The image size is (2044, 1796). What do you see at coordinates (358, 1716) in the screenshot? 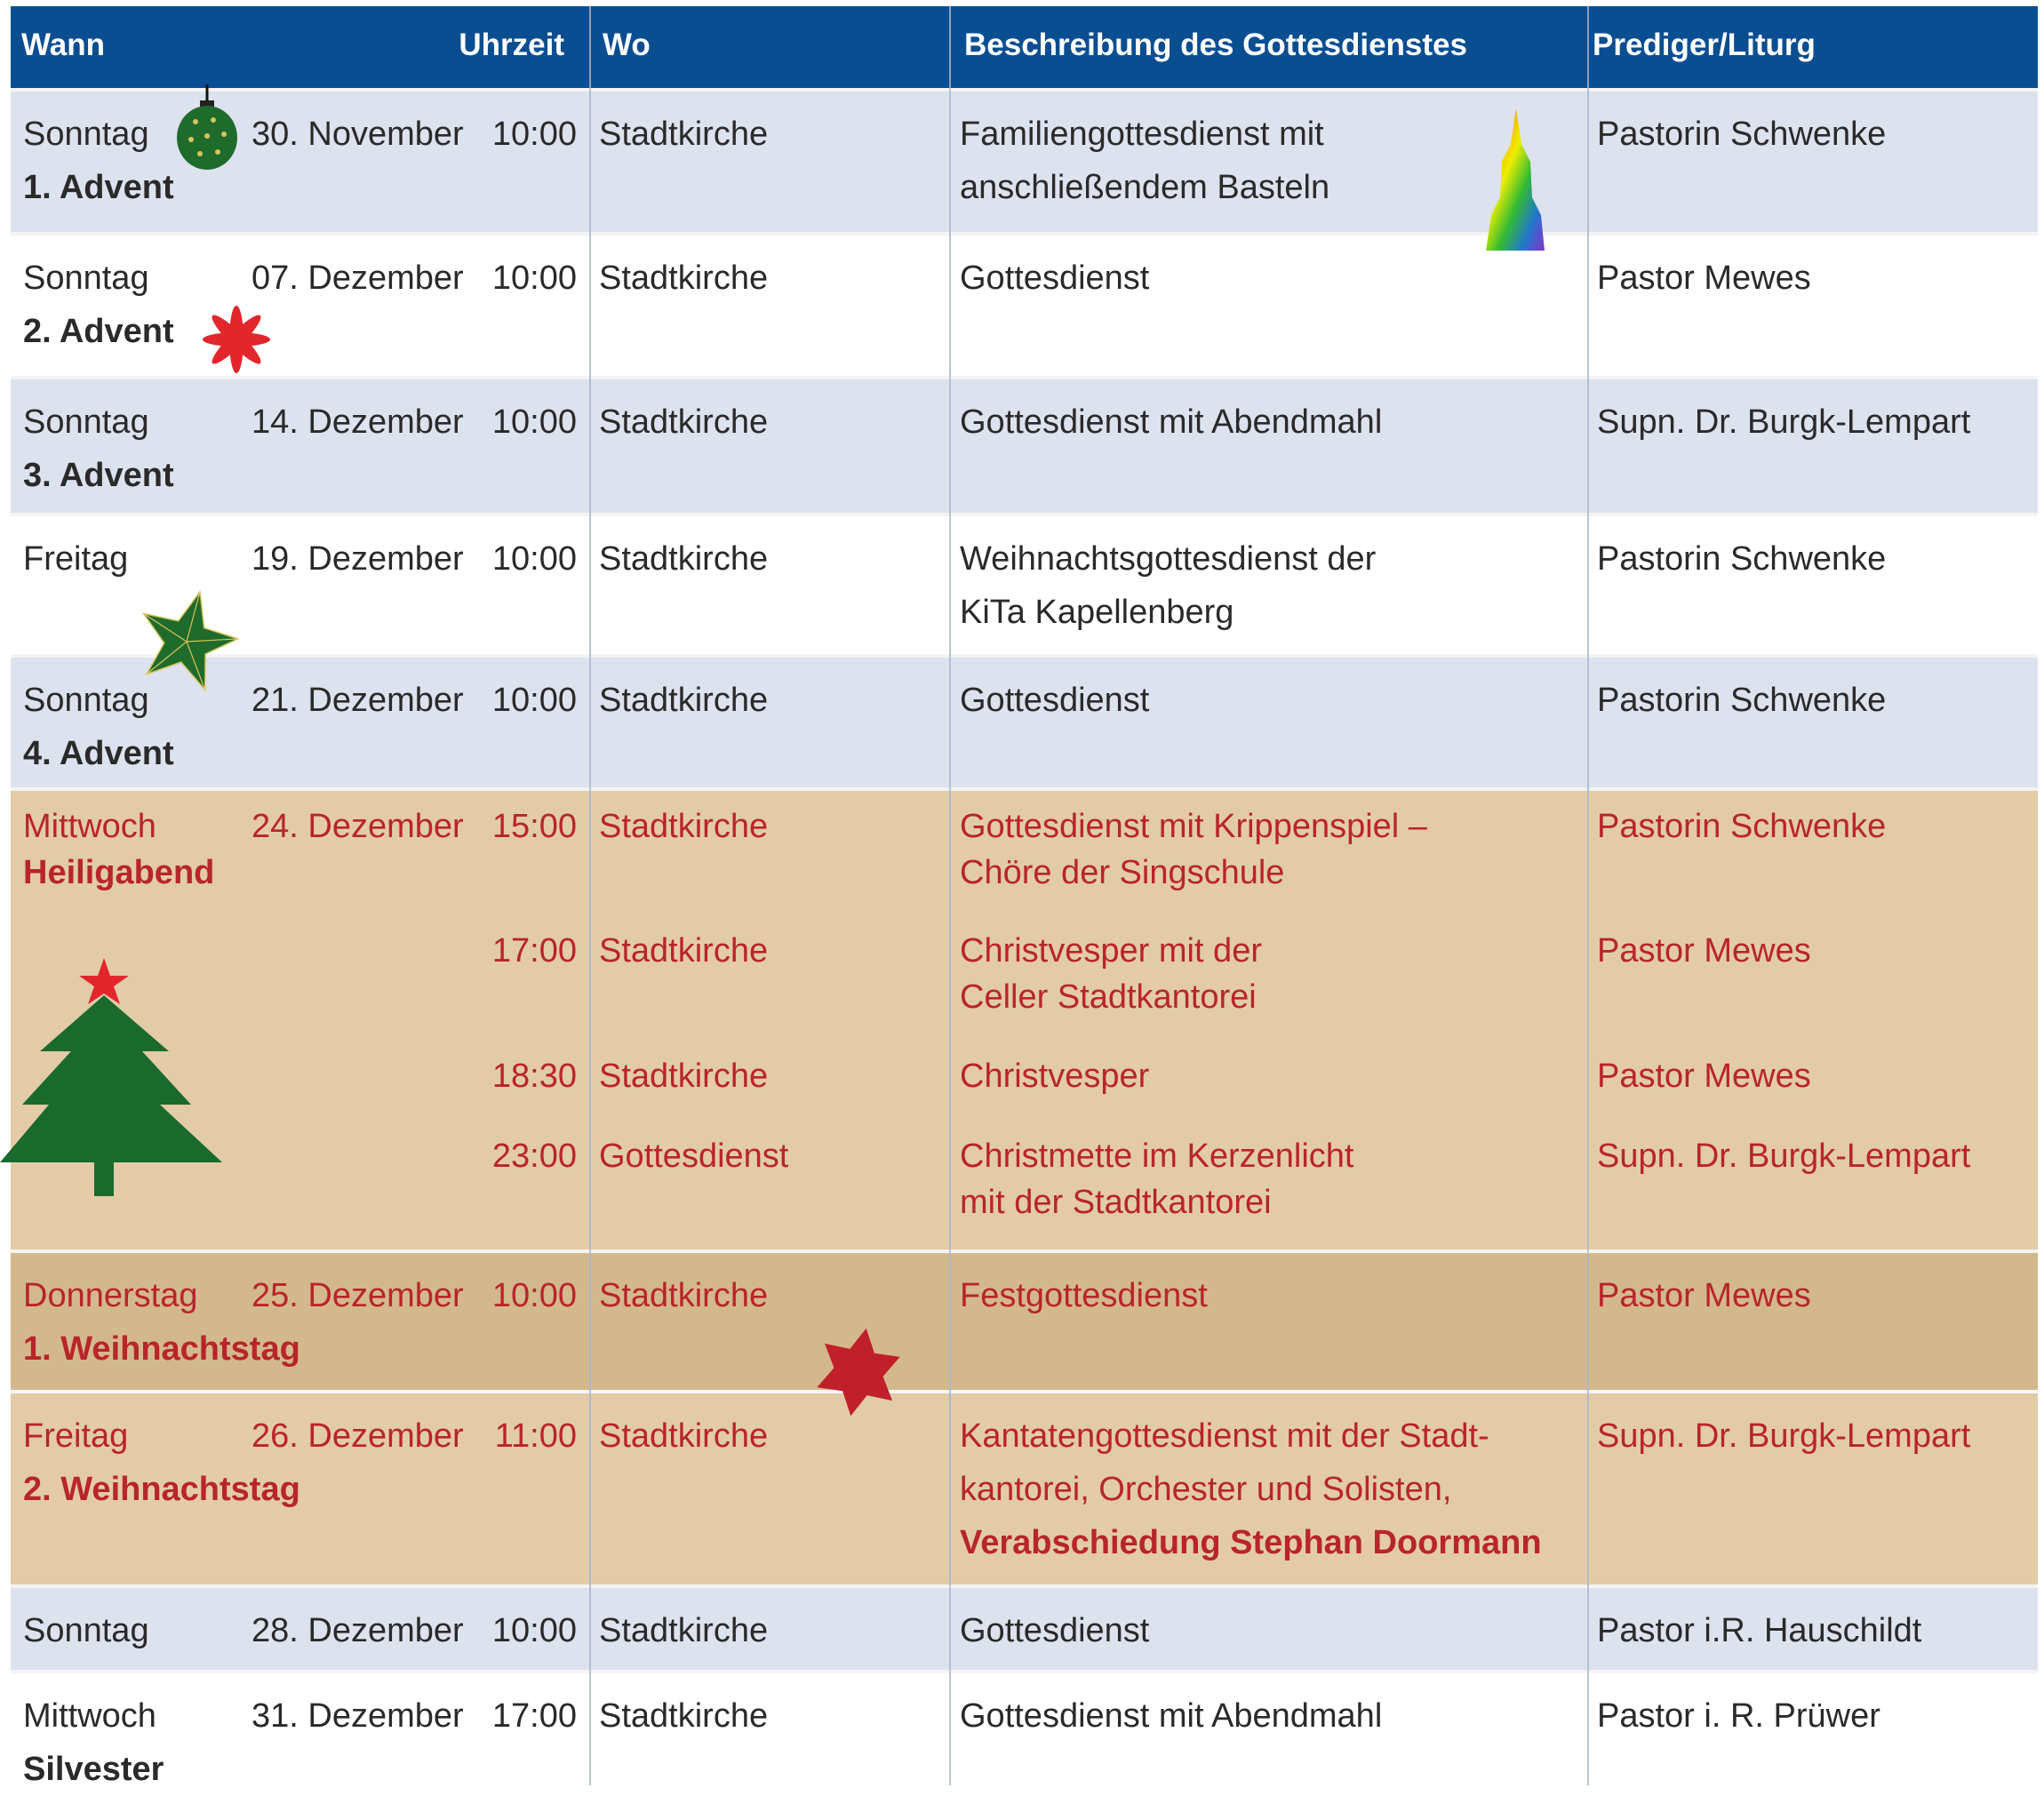
I see `date-label: 31. Dezember` at bounding box center [358, 1716].